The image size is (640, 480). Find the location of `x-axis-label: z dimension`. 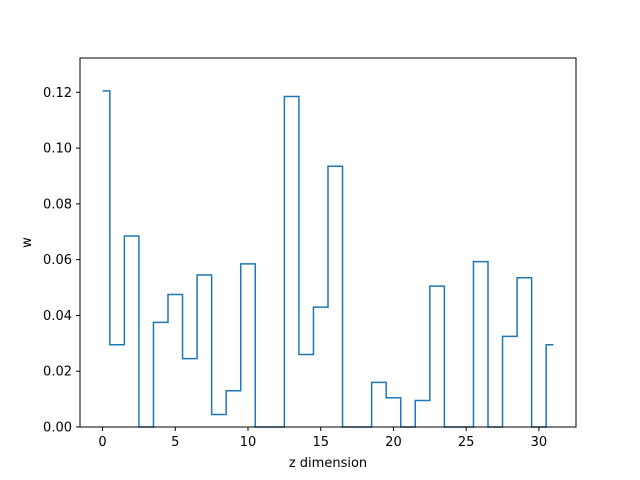

x-axis-label: z dimension is located at coordinates (328, 463).